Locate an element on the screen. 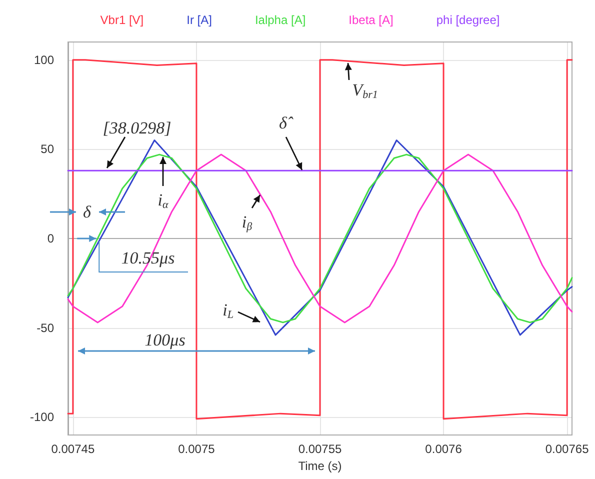  annotation: [38.0298] is located at coordinates (137, 128).